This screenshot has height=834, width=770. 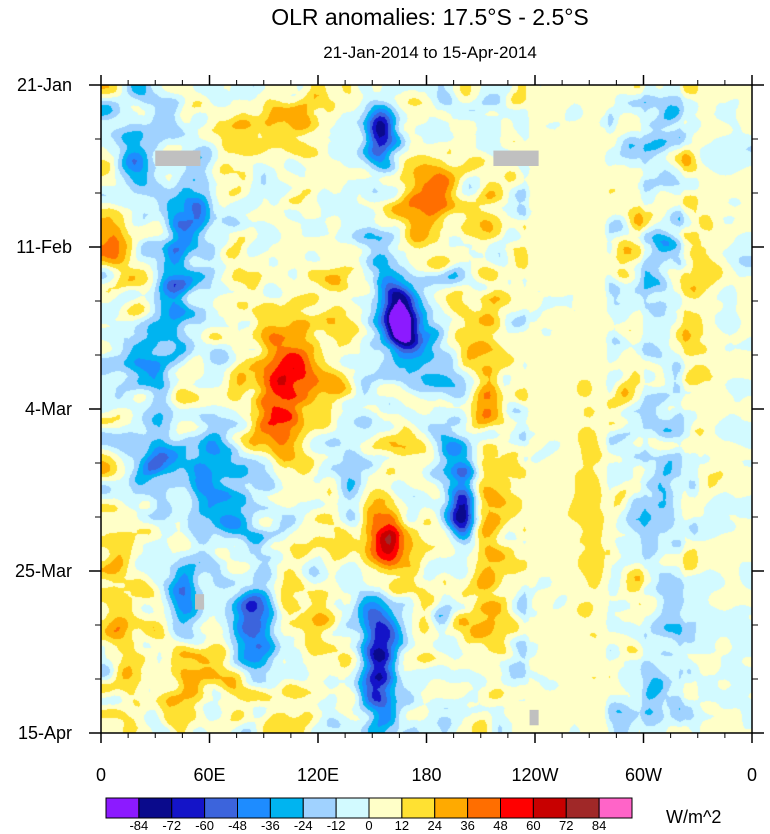 What do you see at coordinates (237, 825) in the screenshot?
I see `colorbar-label: -48` at bounding box center [237, 825].